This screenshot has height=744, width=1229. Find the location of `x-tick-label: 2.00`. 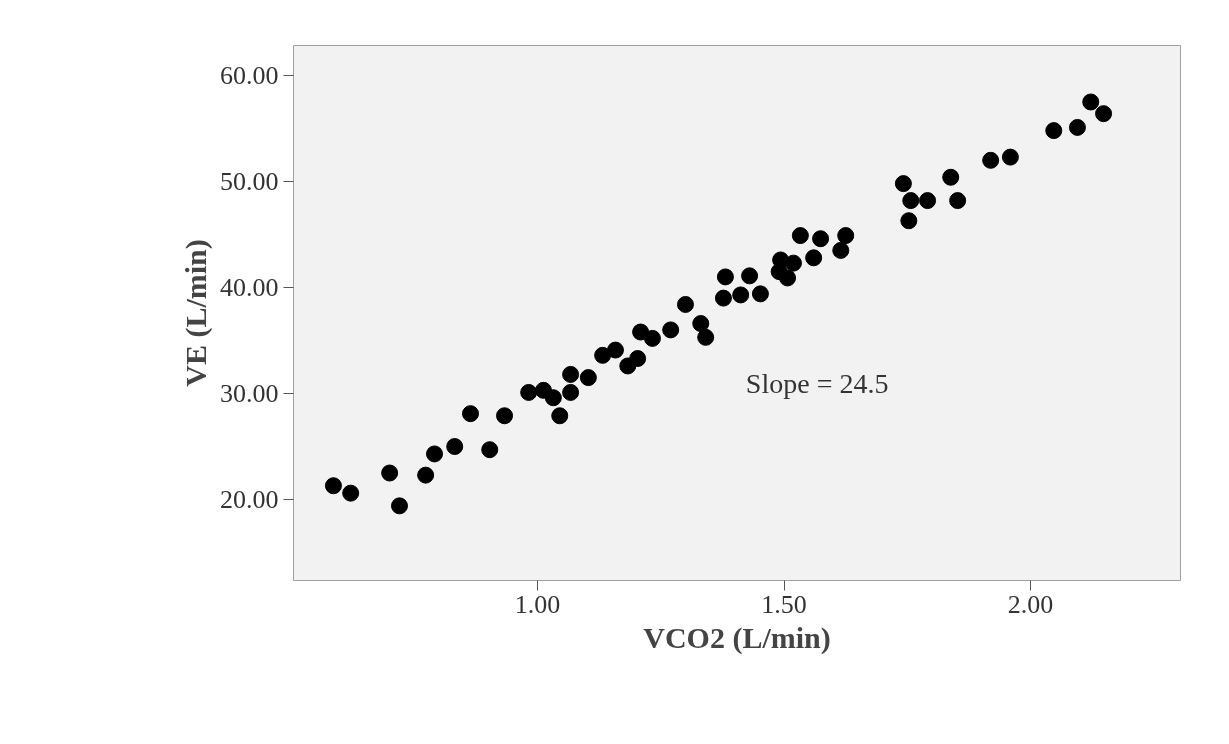

x-tick-label: 2.00 is located at coordinates (1030, 604).